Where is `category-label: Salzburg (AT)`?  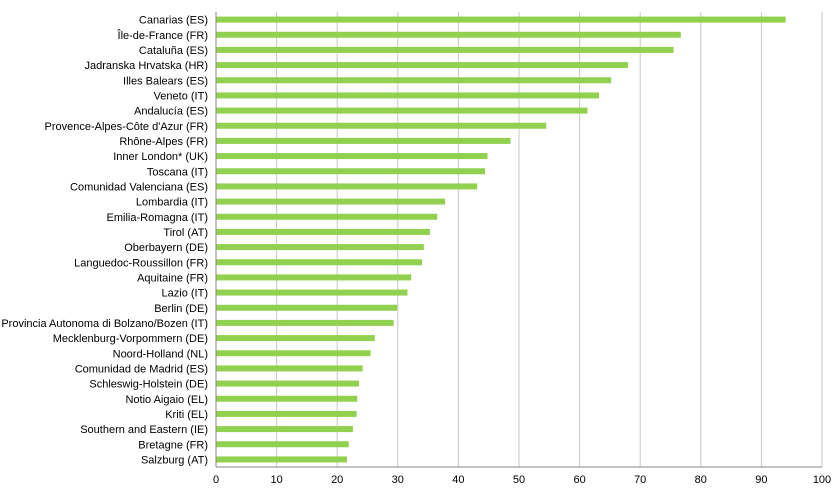
category-label: Salzburg (AT) is located at coordinates (174, 460).